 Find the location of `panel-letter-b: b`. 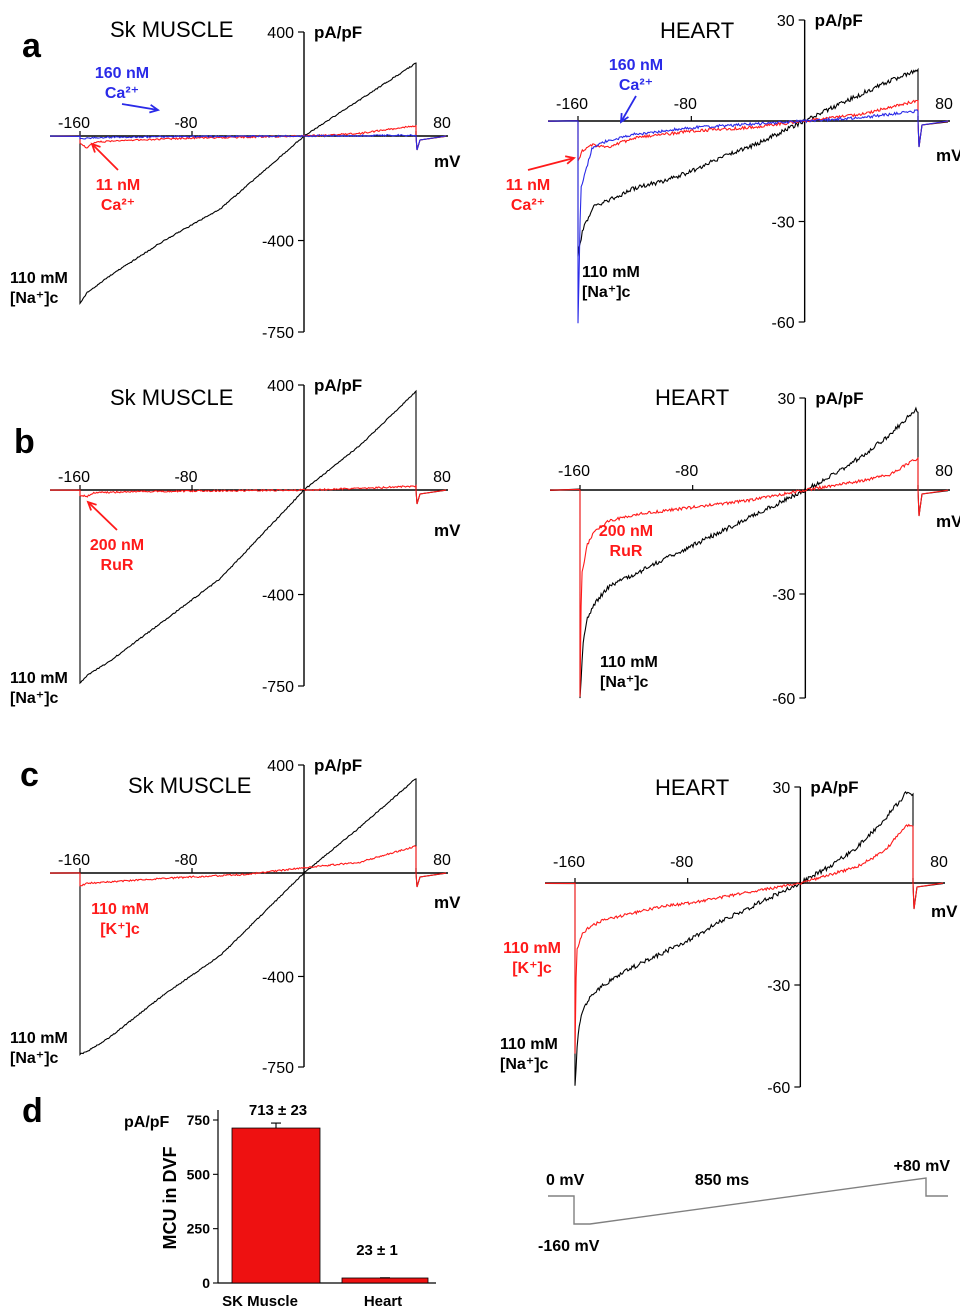

panel-letter-b: b is located at coordinates (24, 442).